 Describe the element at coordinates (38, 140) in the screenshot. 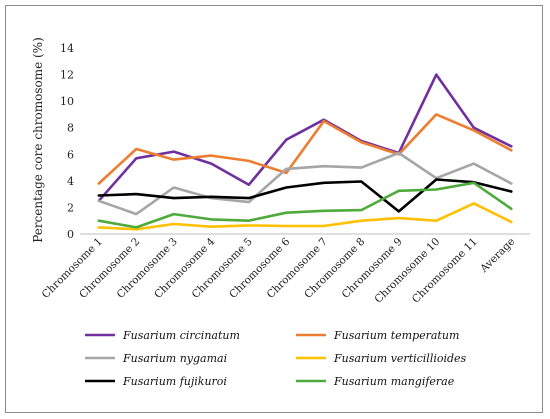

I see `y-axis-label: Percentage core chromosome (%)` at that location.